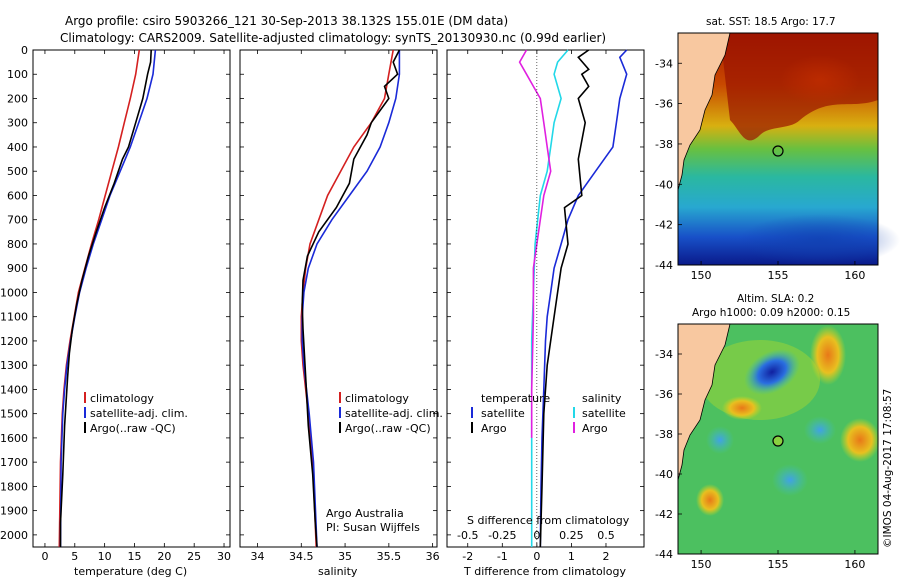  Describe the element at coordinates (602, 398) in the screenshot. I see `legend-heading-salinity: salinity` at that location.